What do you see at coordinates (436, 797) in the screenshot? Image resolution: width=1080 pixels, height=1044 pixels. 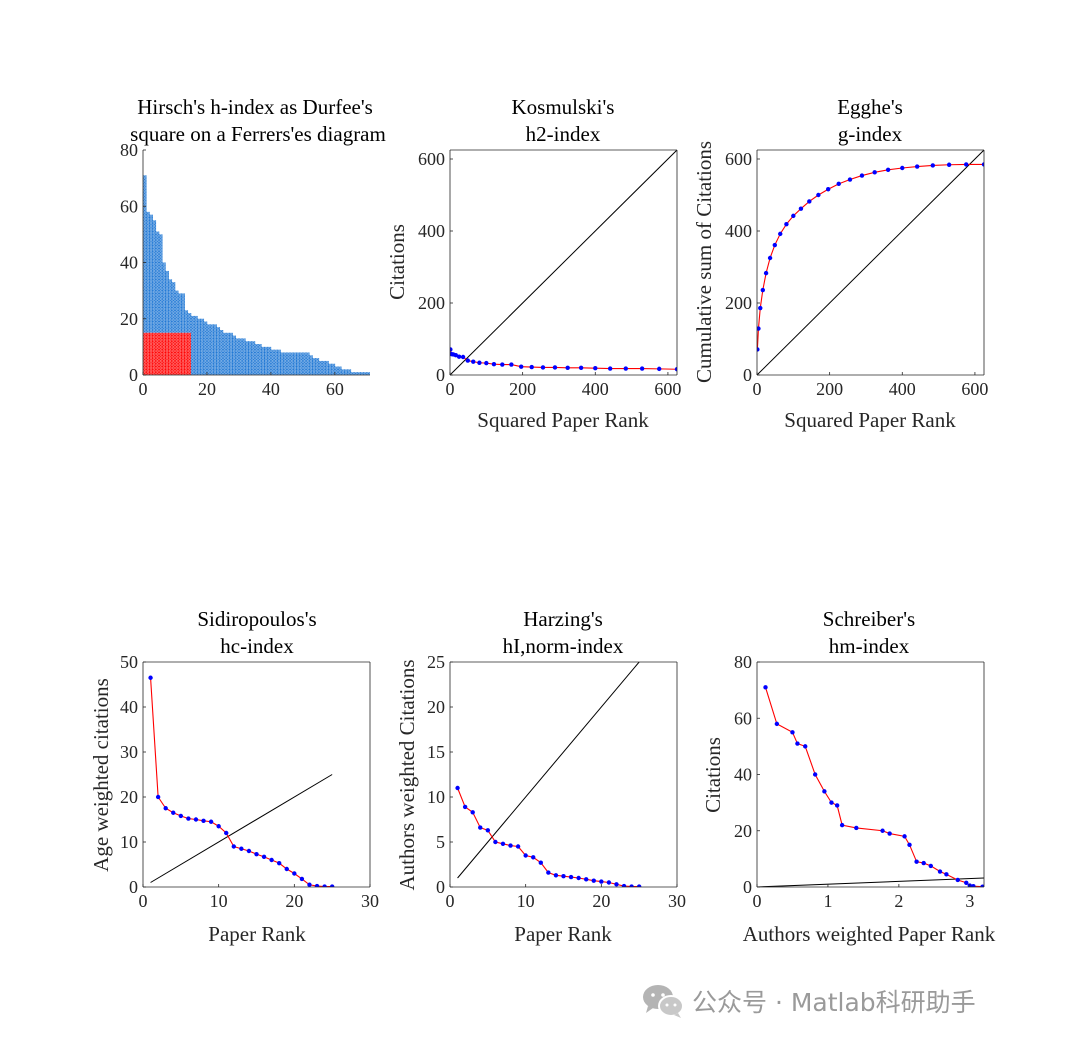 I see `y-tick-label: 10` at bounding box center [436, 797].